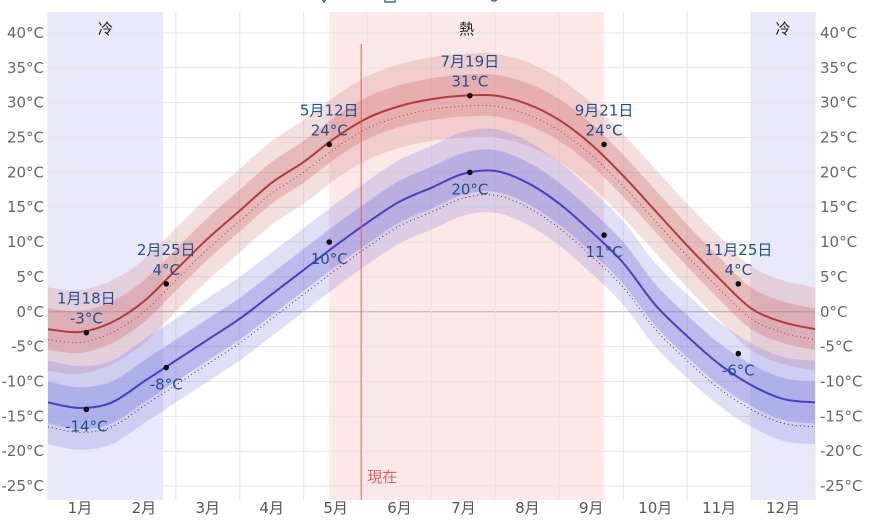  What do you see at coordinates (27, 347) in the screenshot?
I see `y-tick-label-left: -5°C` at bounding box center [27, 347].